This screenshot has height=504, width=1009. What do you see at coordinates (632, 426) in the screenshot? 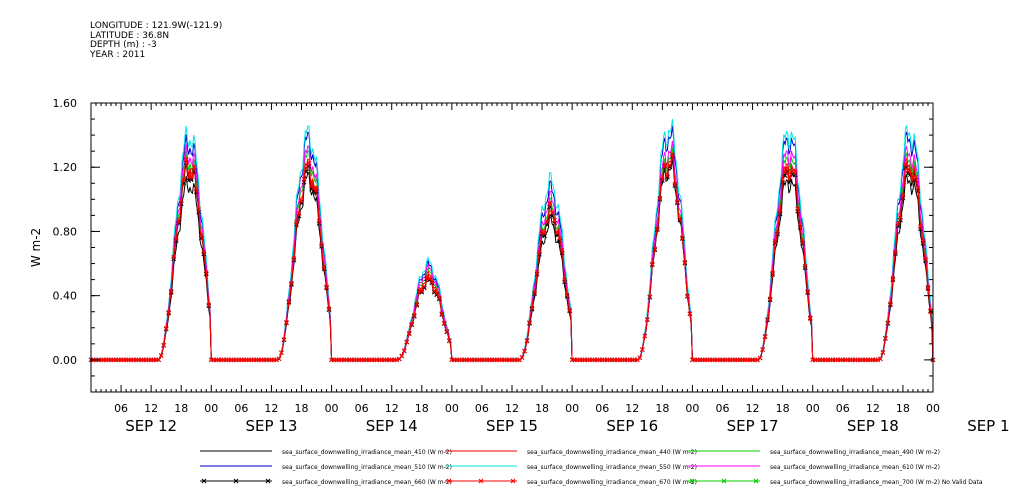
I see `x-day-label: SEP 16` at bounding box center [632, 426].